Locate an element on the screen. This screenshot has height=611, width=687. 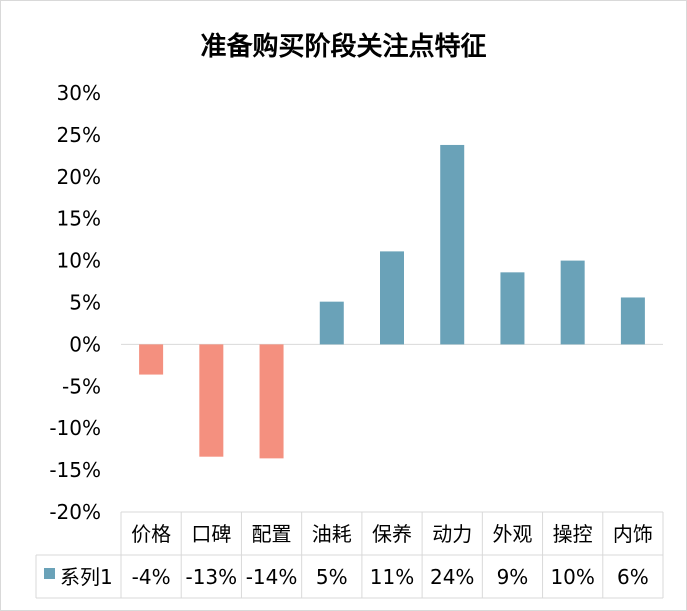
y-tick-label: 20% is located at coordinates (79, 177).